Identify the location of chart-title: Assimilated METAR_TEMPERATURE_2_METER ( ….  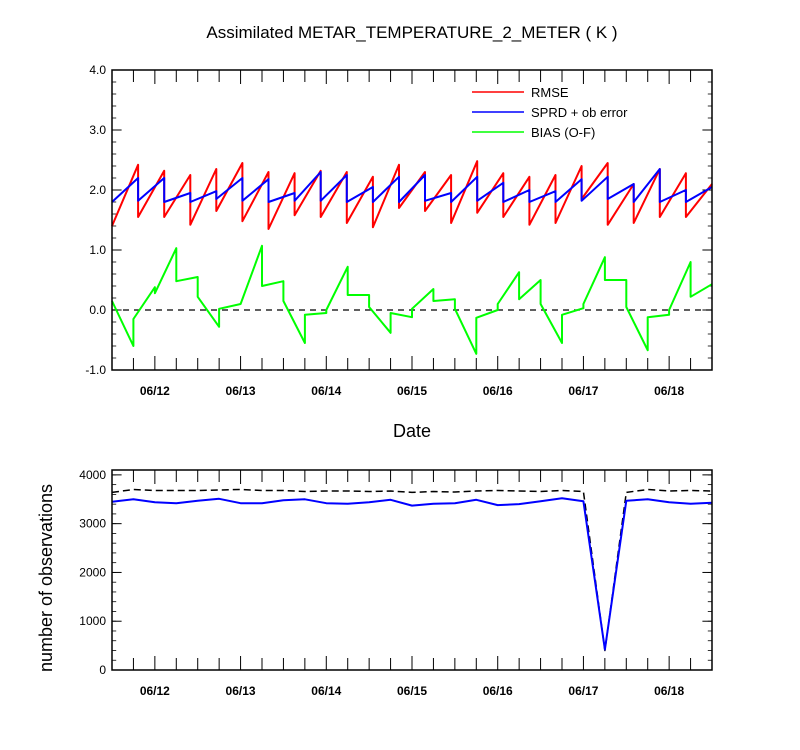
(411, 32).